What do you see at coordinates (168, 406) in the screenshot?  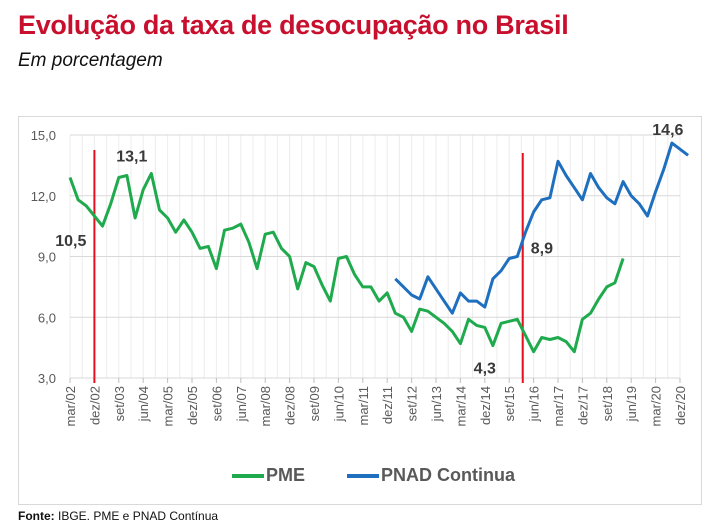 I see `x-tick-label: mar/05` at bounding box center [168, 406].